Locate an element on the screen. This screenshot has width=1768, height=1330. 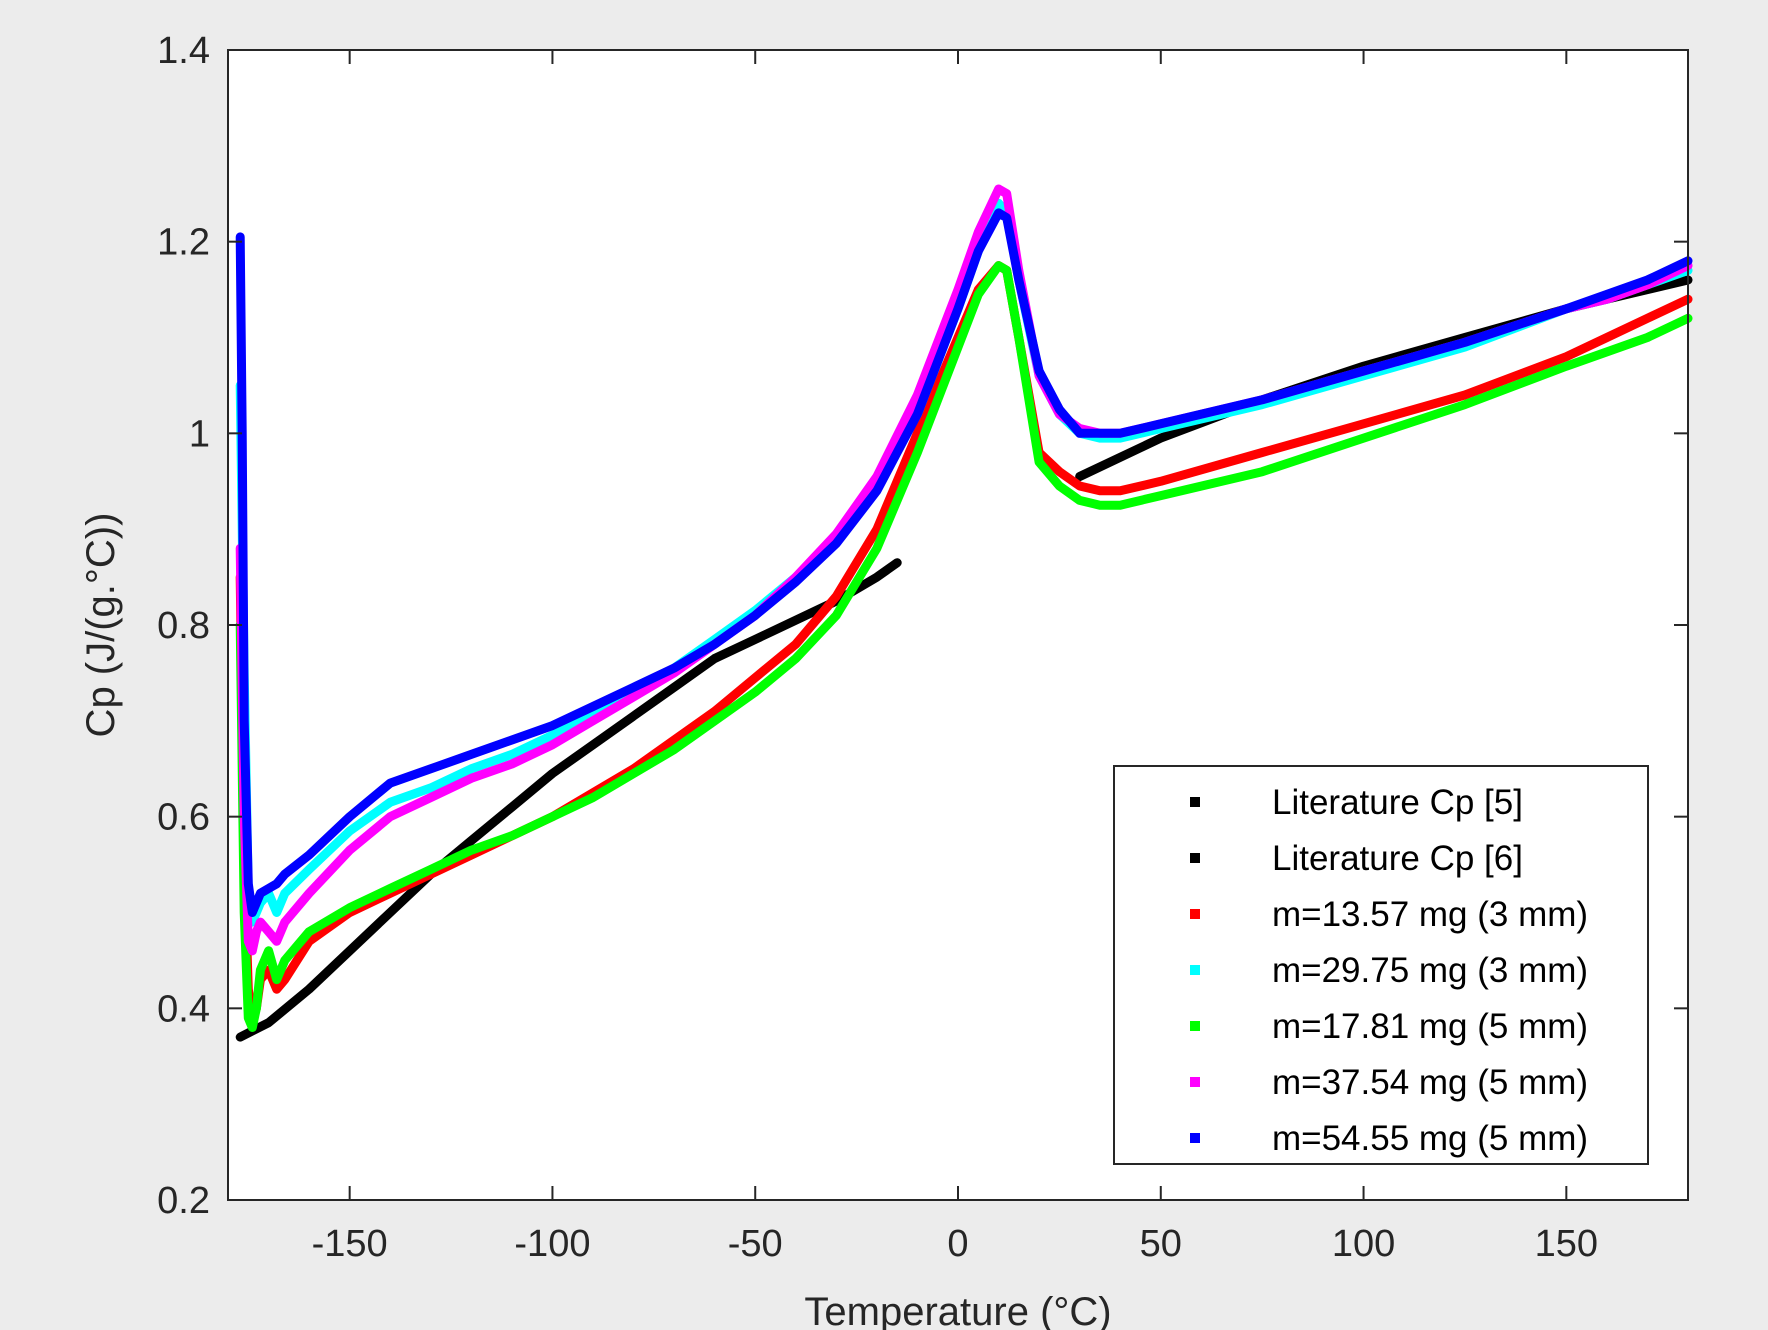
y-tick-label: 0.2 is located at coordinates (183, 1201).